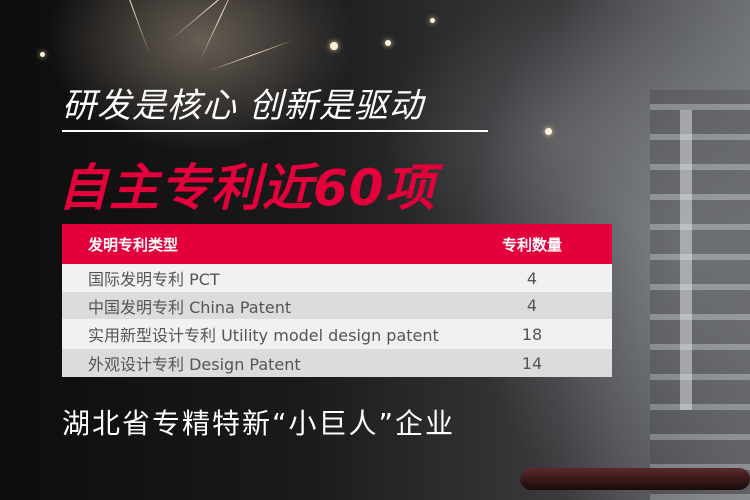  I want to click on patent-count: 14, so click(532, 363).